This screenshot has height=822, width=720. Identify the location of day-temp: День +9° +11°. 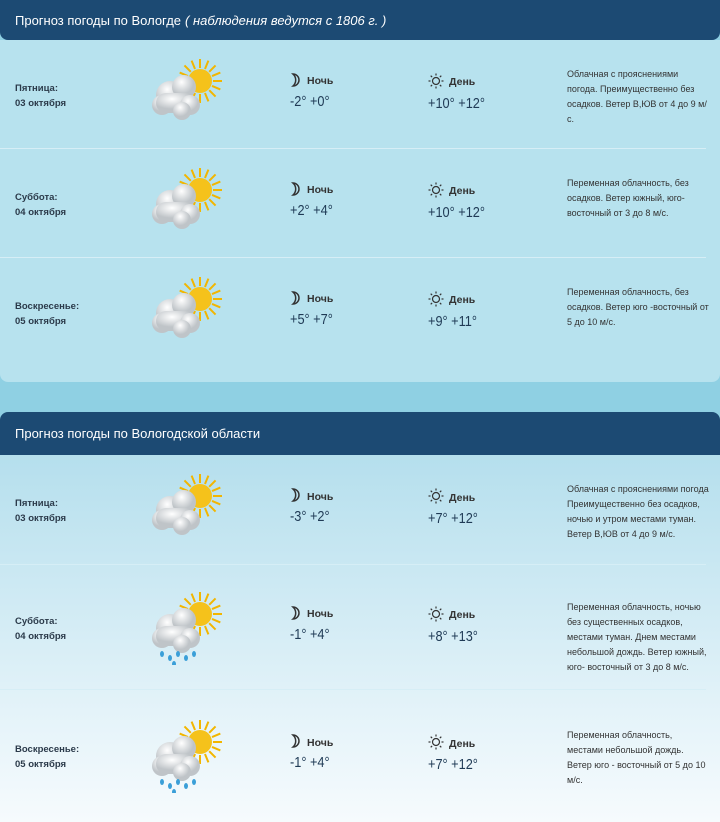
(457, 310).